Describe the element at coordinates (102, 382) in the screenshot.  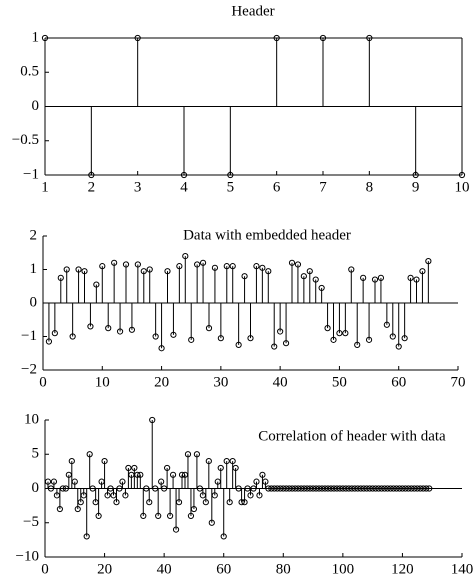
I see `x-tick-label: 10` at that location.